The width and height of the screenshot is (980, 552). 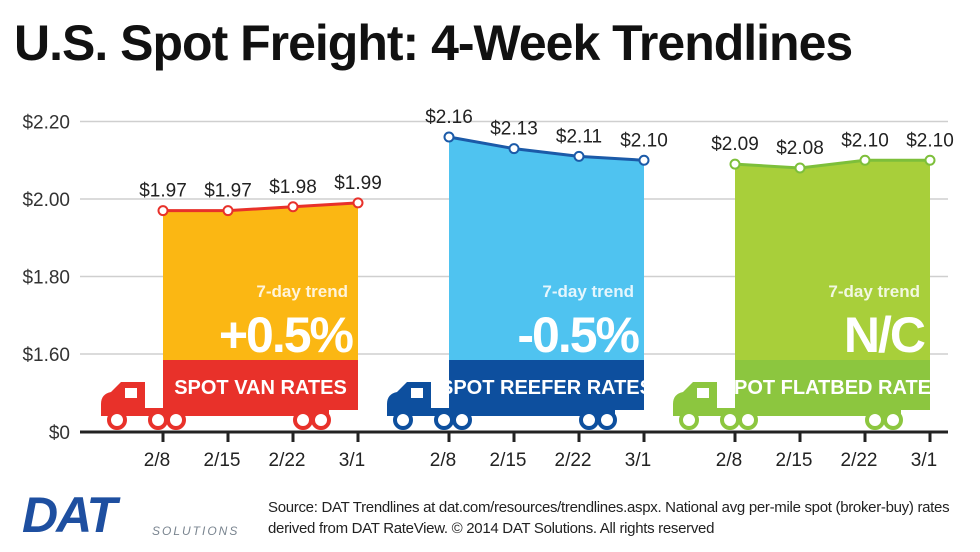 I want to click on logo-text: DAT, so click(x=69, y=515).